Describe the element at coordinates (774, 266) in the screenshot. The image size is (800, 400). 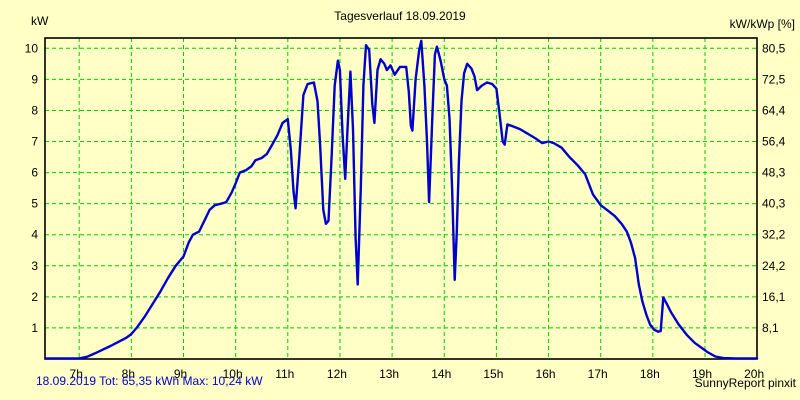
I see `right-tick-label: 24,2` at that location.